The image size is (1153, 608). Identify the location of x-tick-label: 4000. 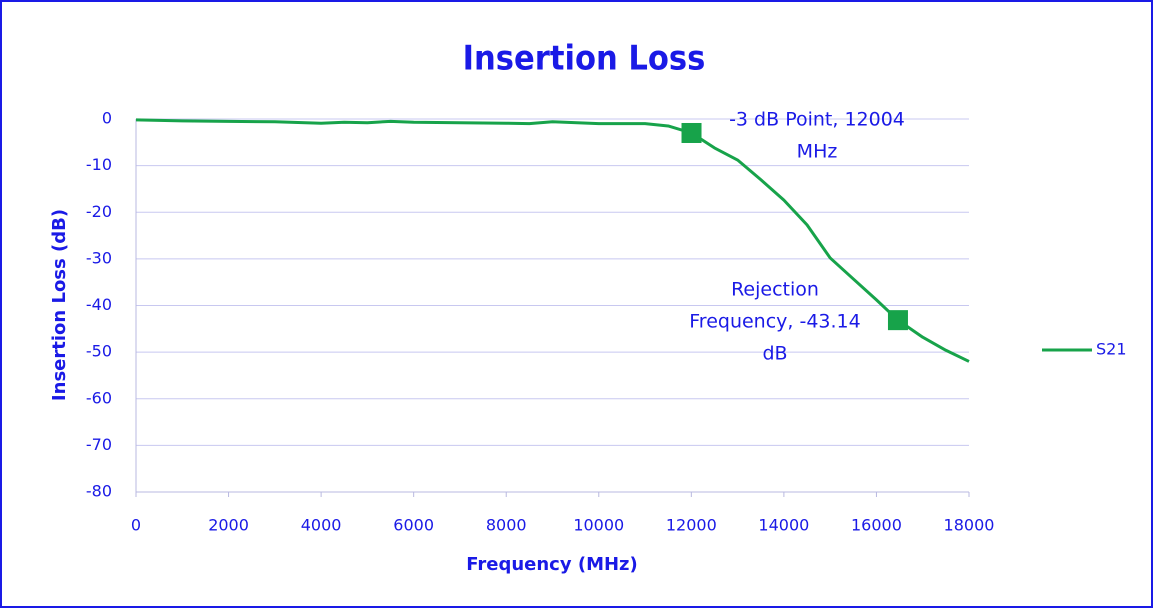
(321, 525).